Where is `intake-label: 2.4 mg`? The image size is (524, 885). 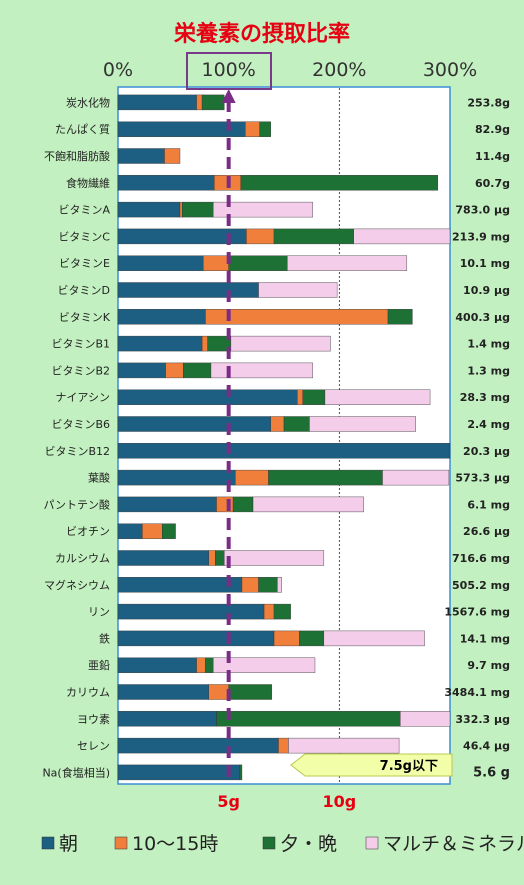
intake-label: 2.4 mg is located at coordinates (488, 424).